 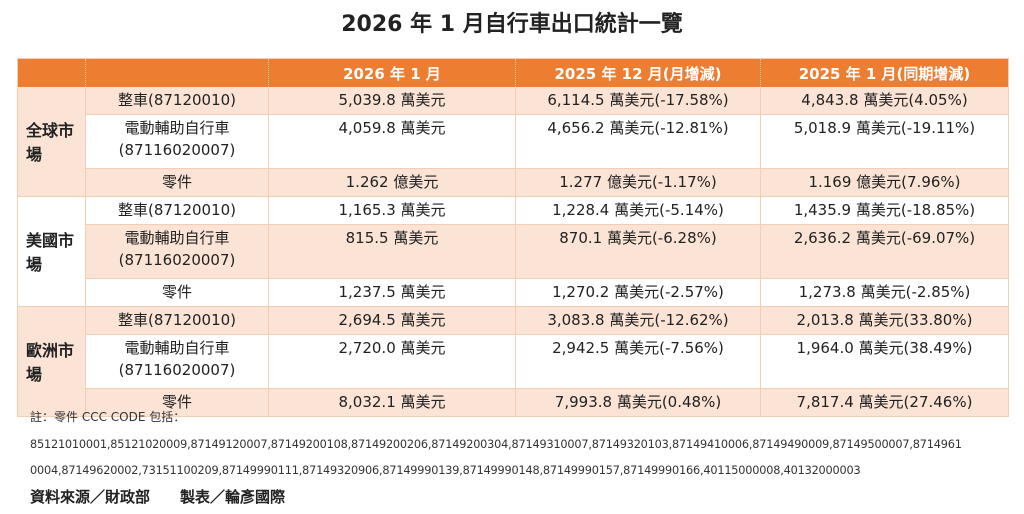 What do you see at coordinates (638, 292) in the screenshot?
I see `value-cell: 1,270.2 萬美元(-2.57%)` at bounding box center [638, 292].